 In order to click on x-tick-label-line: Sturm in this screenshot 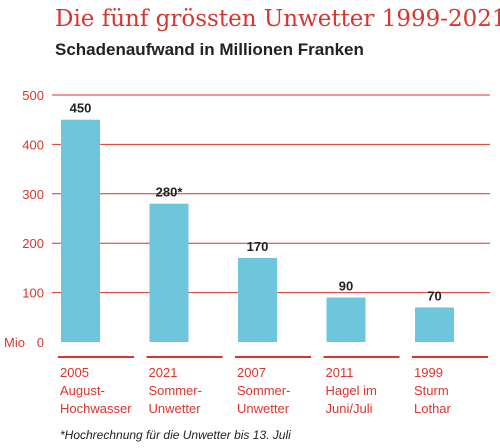, I will do `click(431, 390)`.